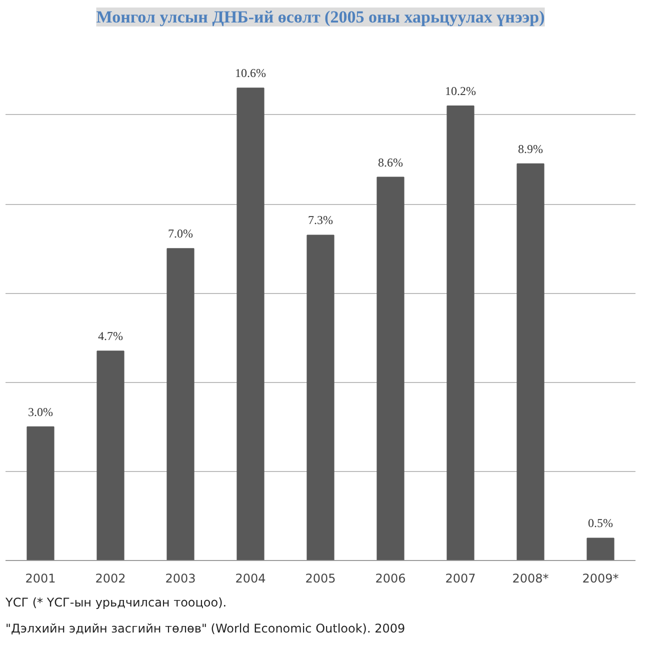 Image resolution: width=650 pixels, height=650 pixels. Describe the element at coordinates (180, 233) in the screenshot. I see `data-label: 7.0%` at that location.